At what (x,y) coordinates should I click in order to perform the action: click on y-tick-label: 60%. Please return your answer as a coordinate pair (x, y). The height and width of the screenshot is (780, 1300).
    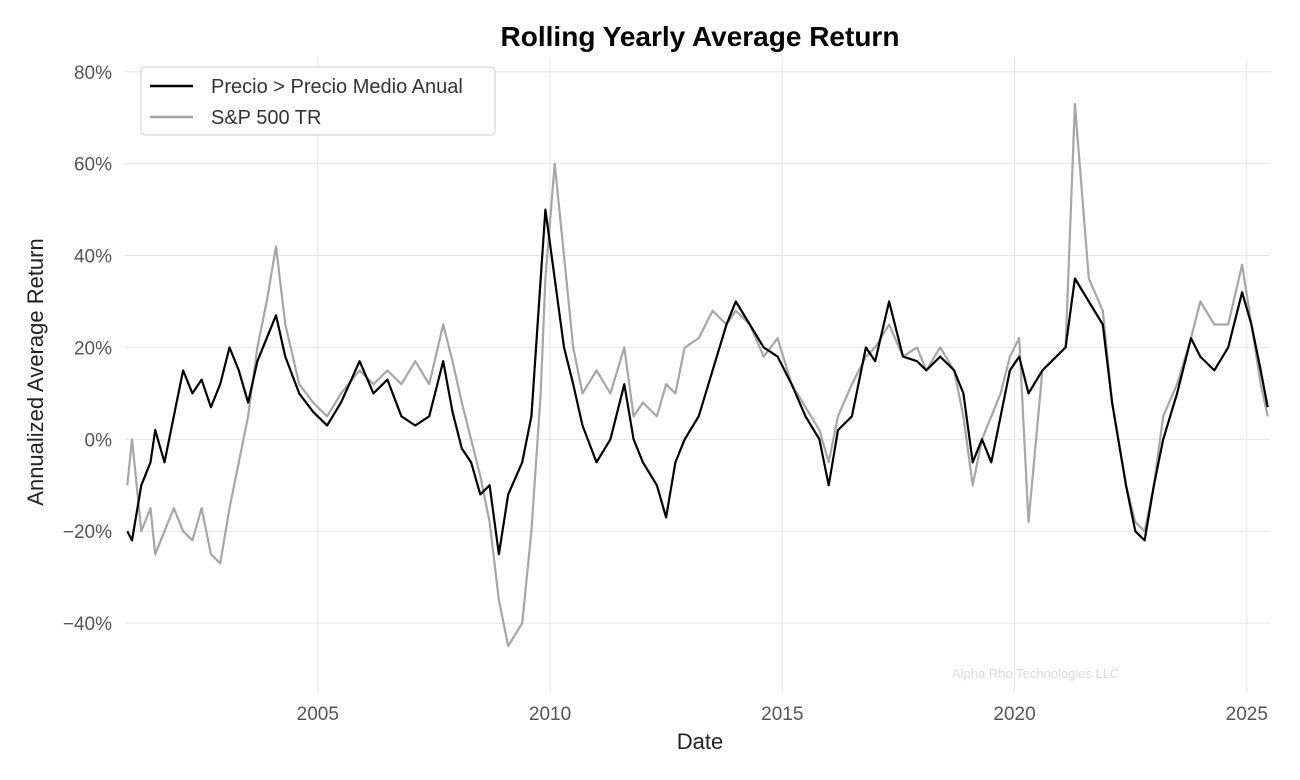
    Looking at the image, I should click on (93, 165).